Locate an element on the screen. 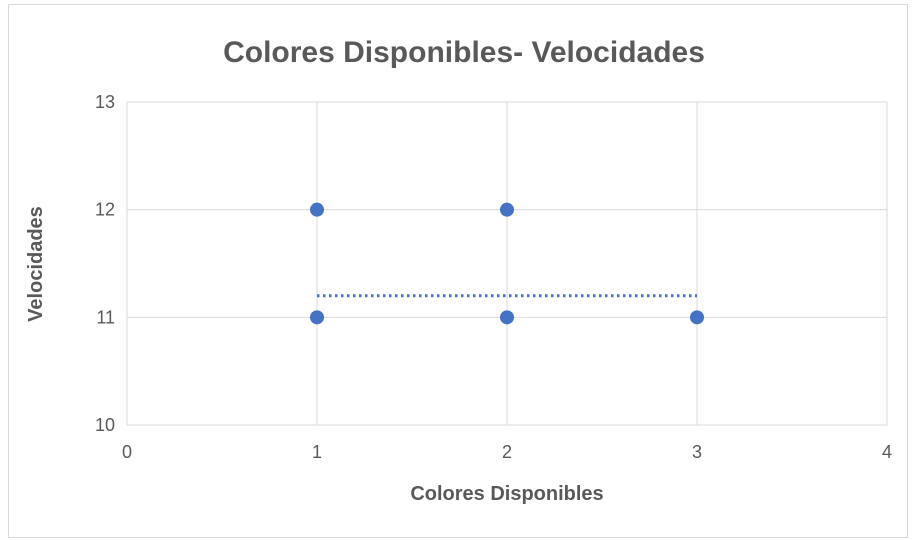 The width and height of the screenshot is (912, 540). y-tick-label: 10 is located at coordinates (105, 425).